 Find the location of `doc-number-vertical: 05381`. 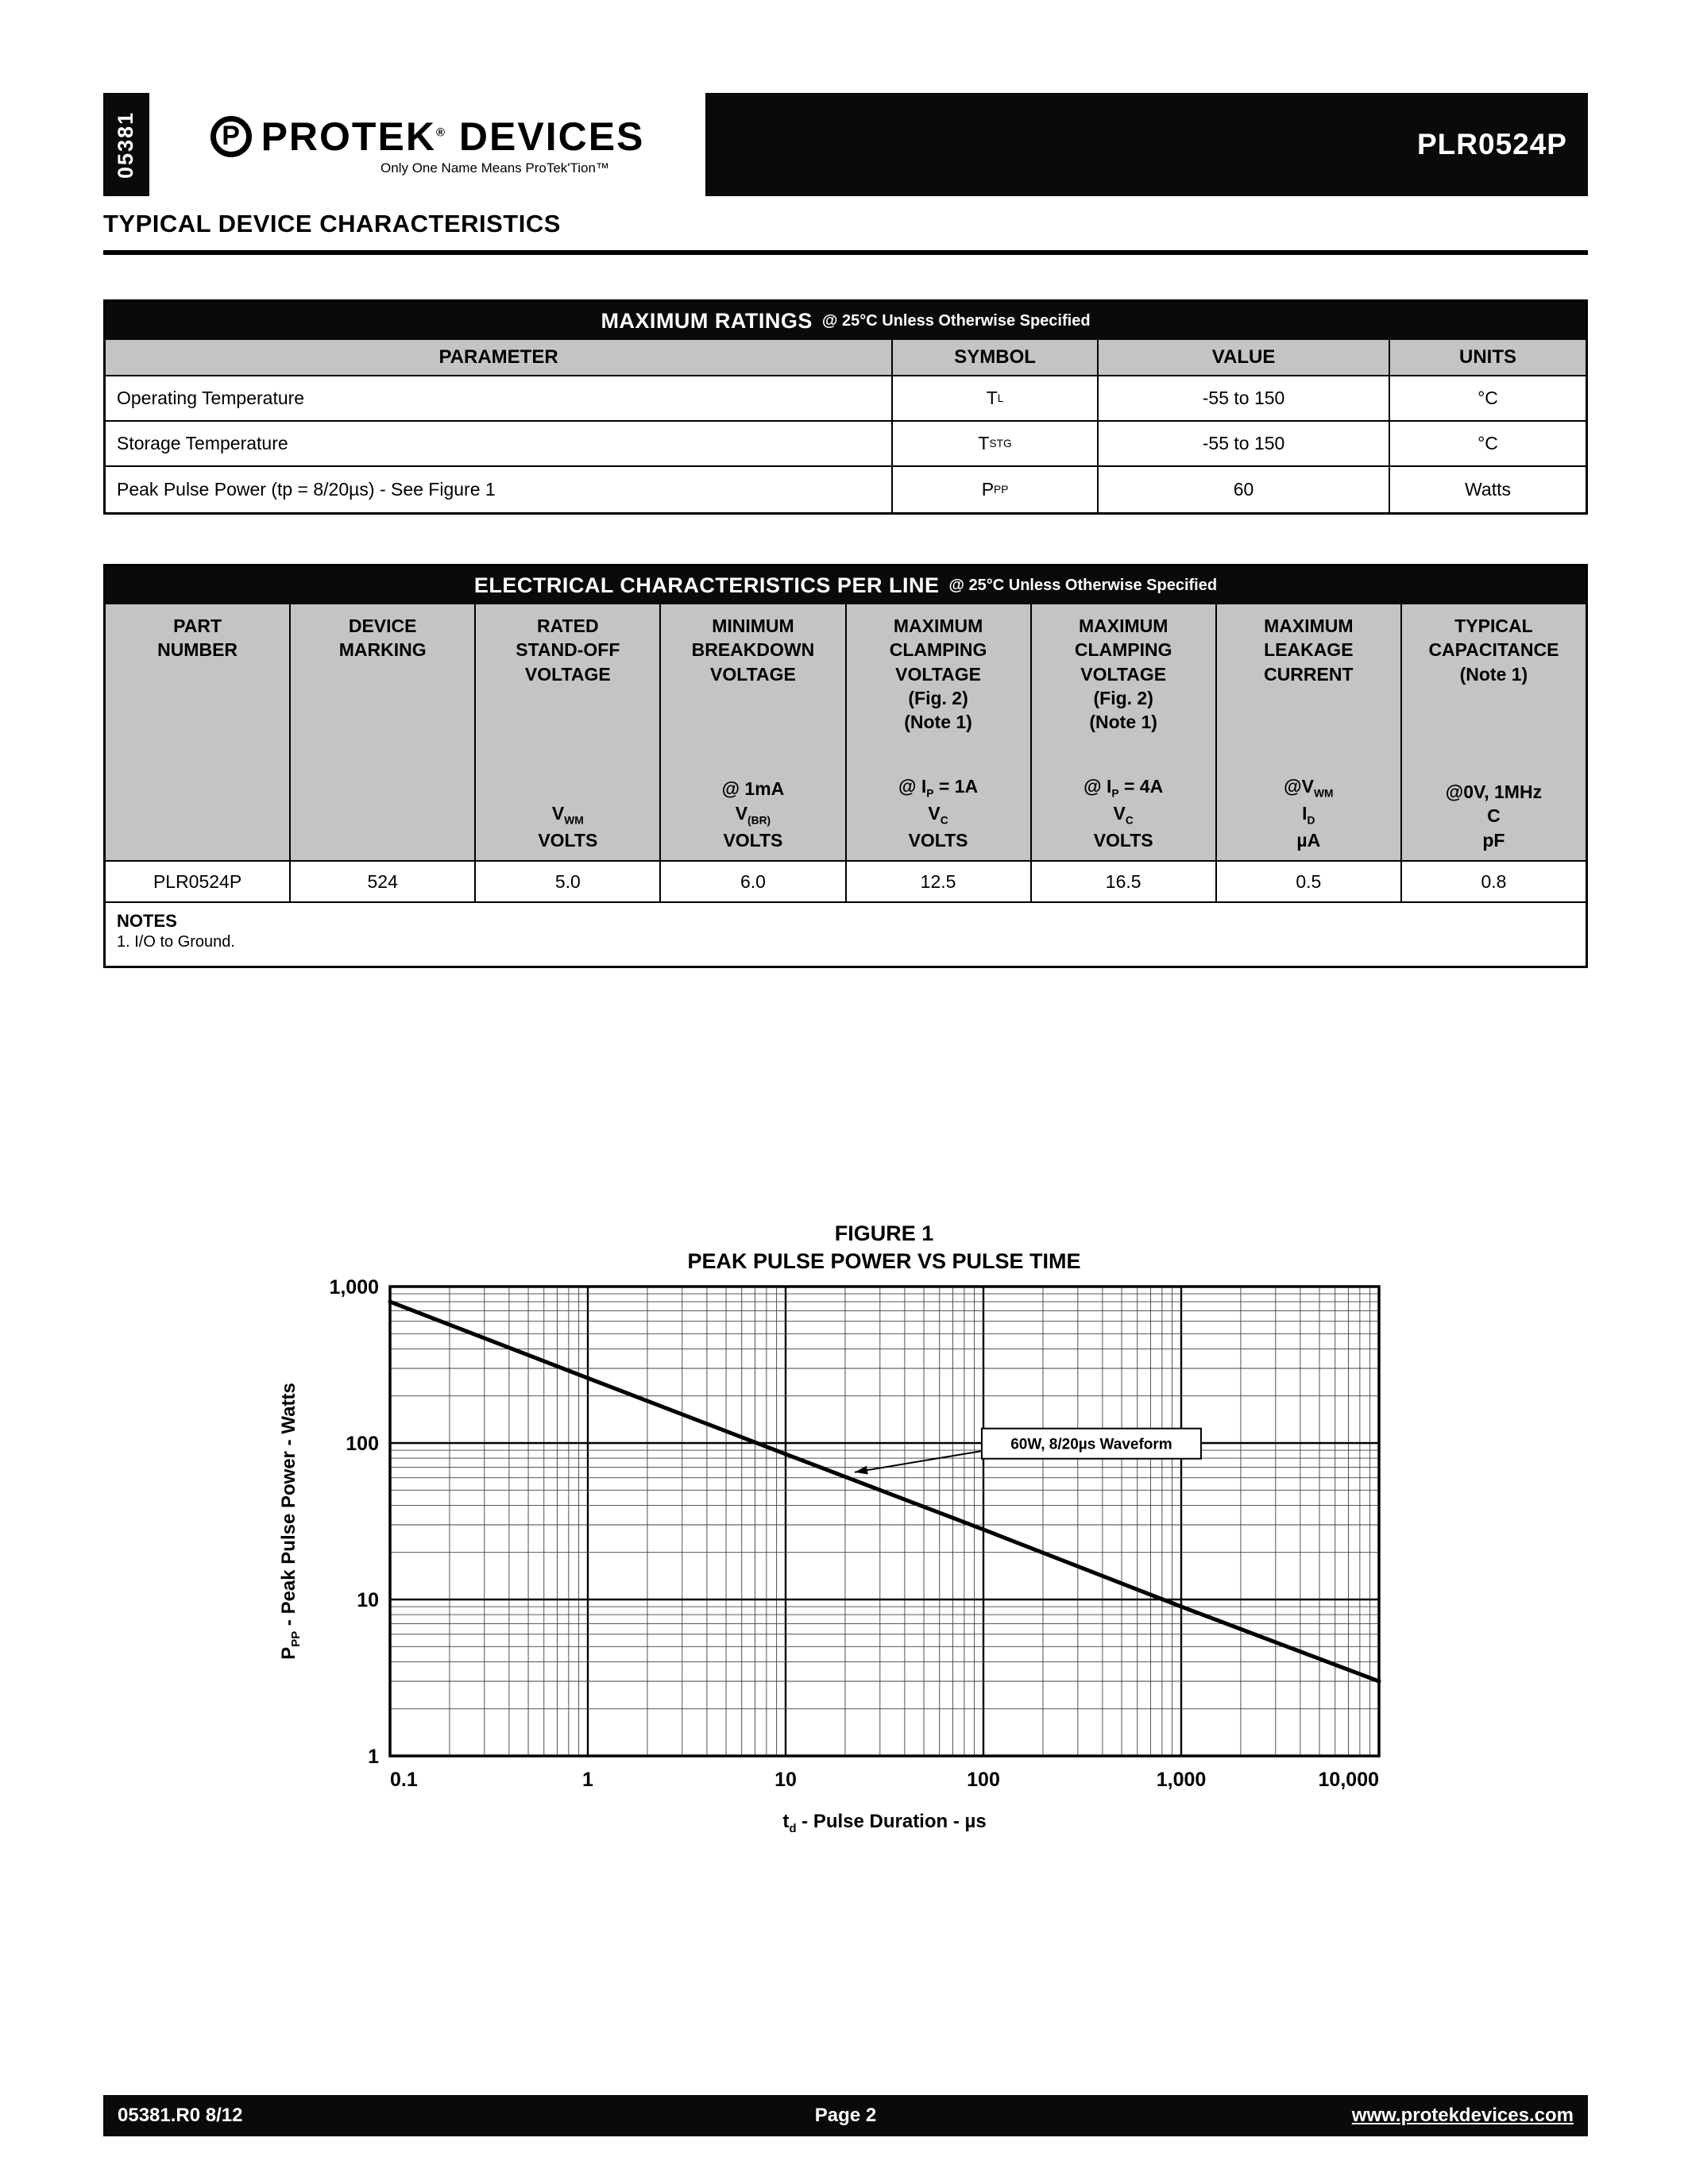

doc-number-vertical: 05381 is located at coordinates (126, 144).